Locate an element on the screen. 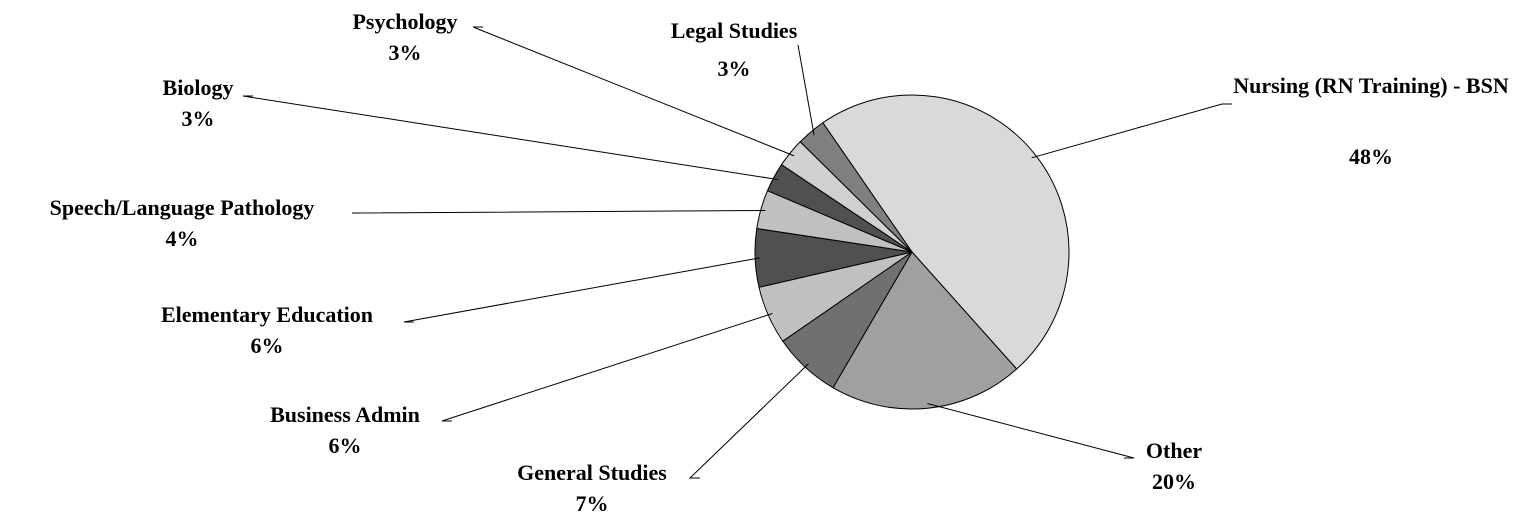 This screenshot has height=518, width=1525. slice-value-label: 4% is located at coordinates (182, 238).